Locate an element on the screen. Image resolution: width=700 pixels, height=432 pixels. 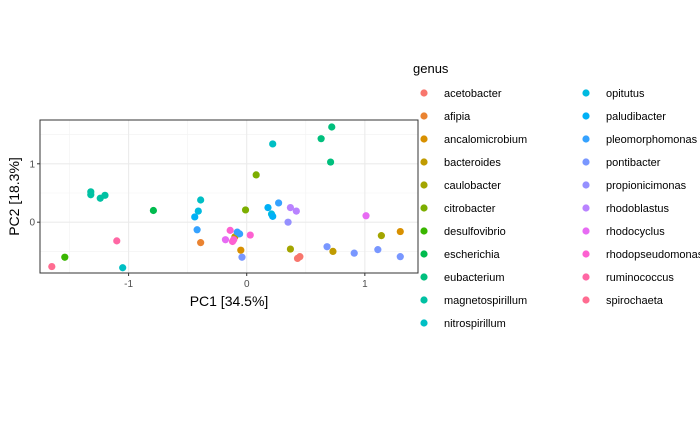
legend-item-rhodopseudomonas: rhodopseudomonas is located at coordinates (641, 255).